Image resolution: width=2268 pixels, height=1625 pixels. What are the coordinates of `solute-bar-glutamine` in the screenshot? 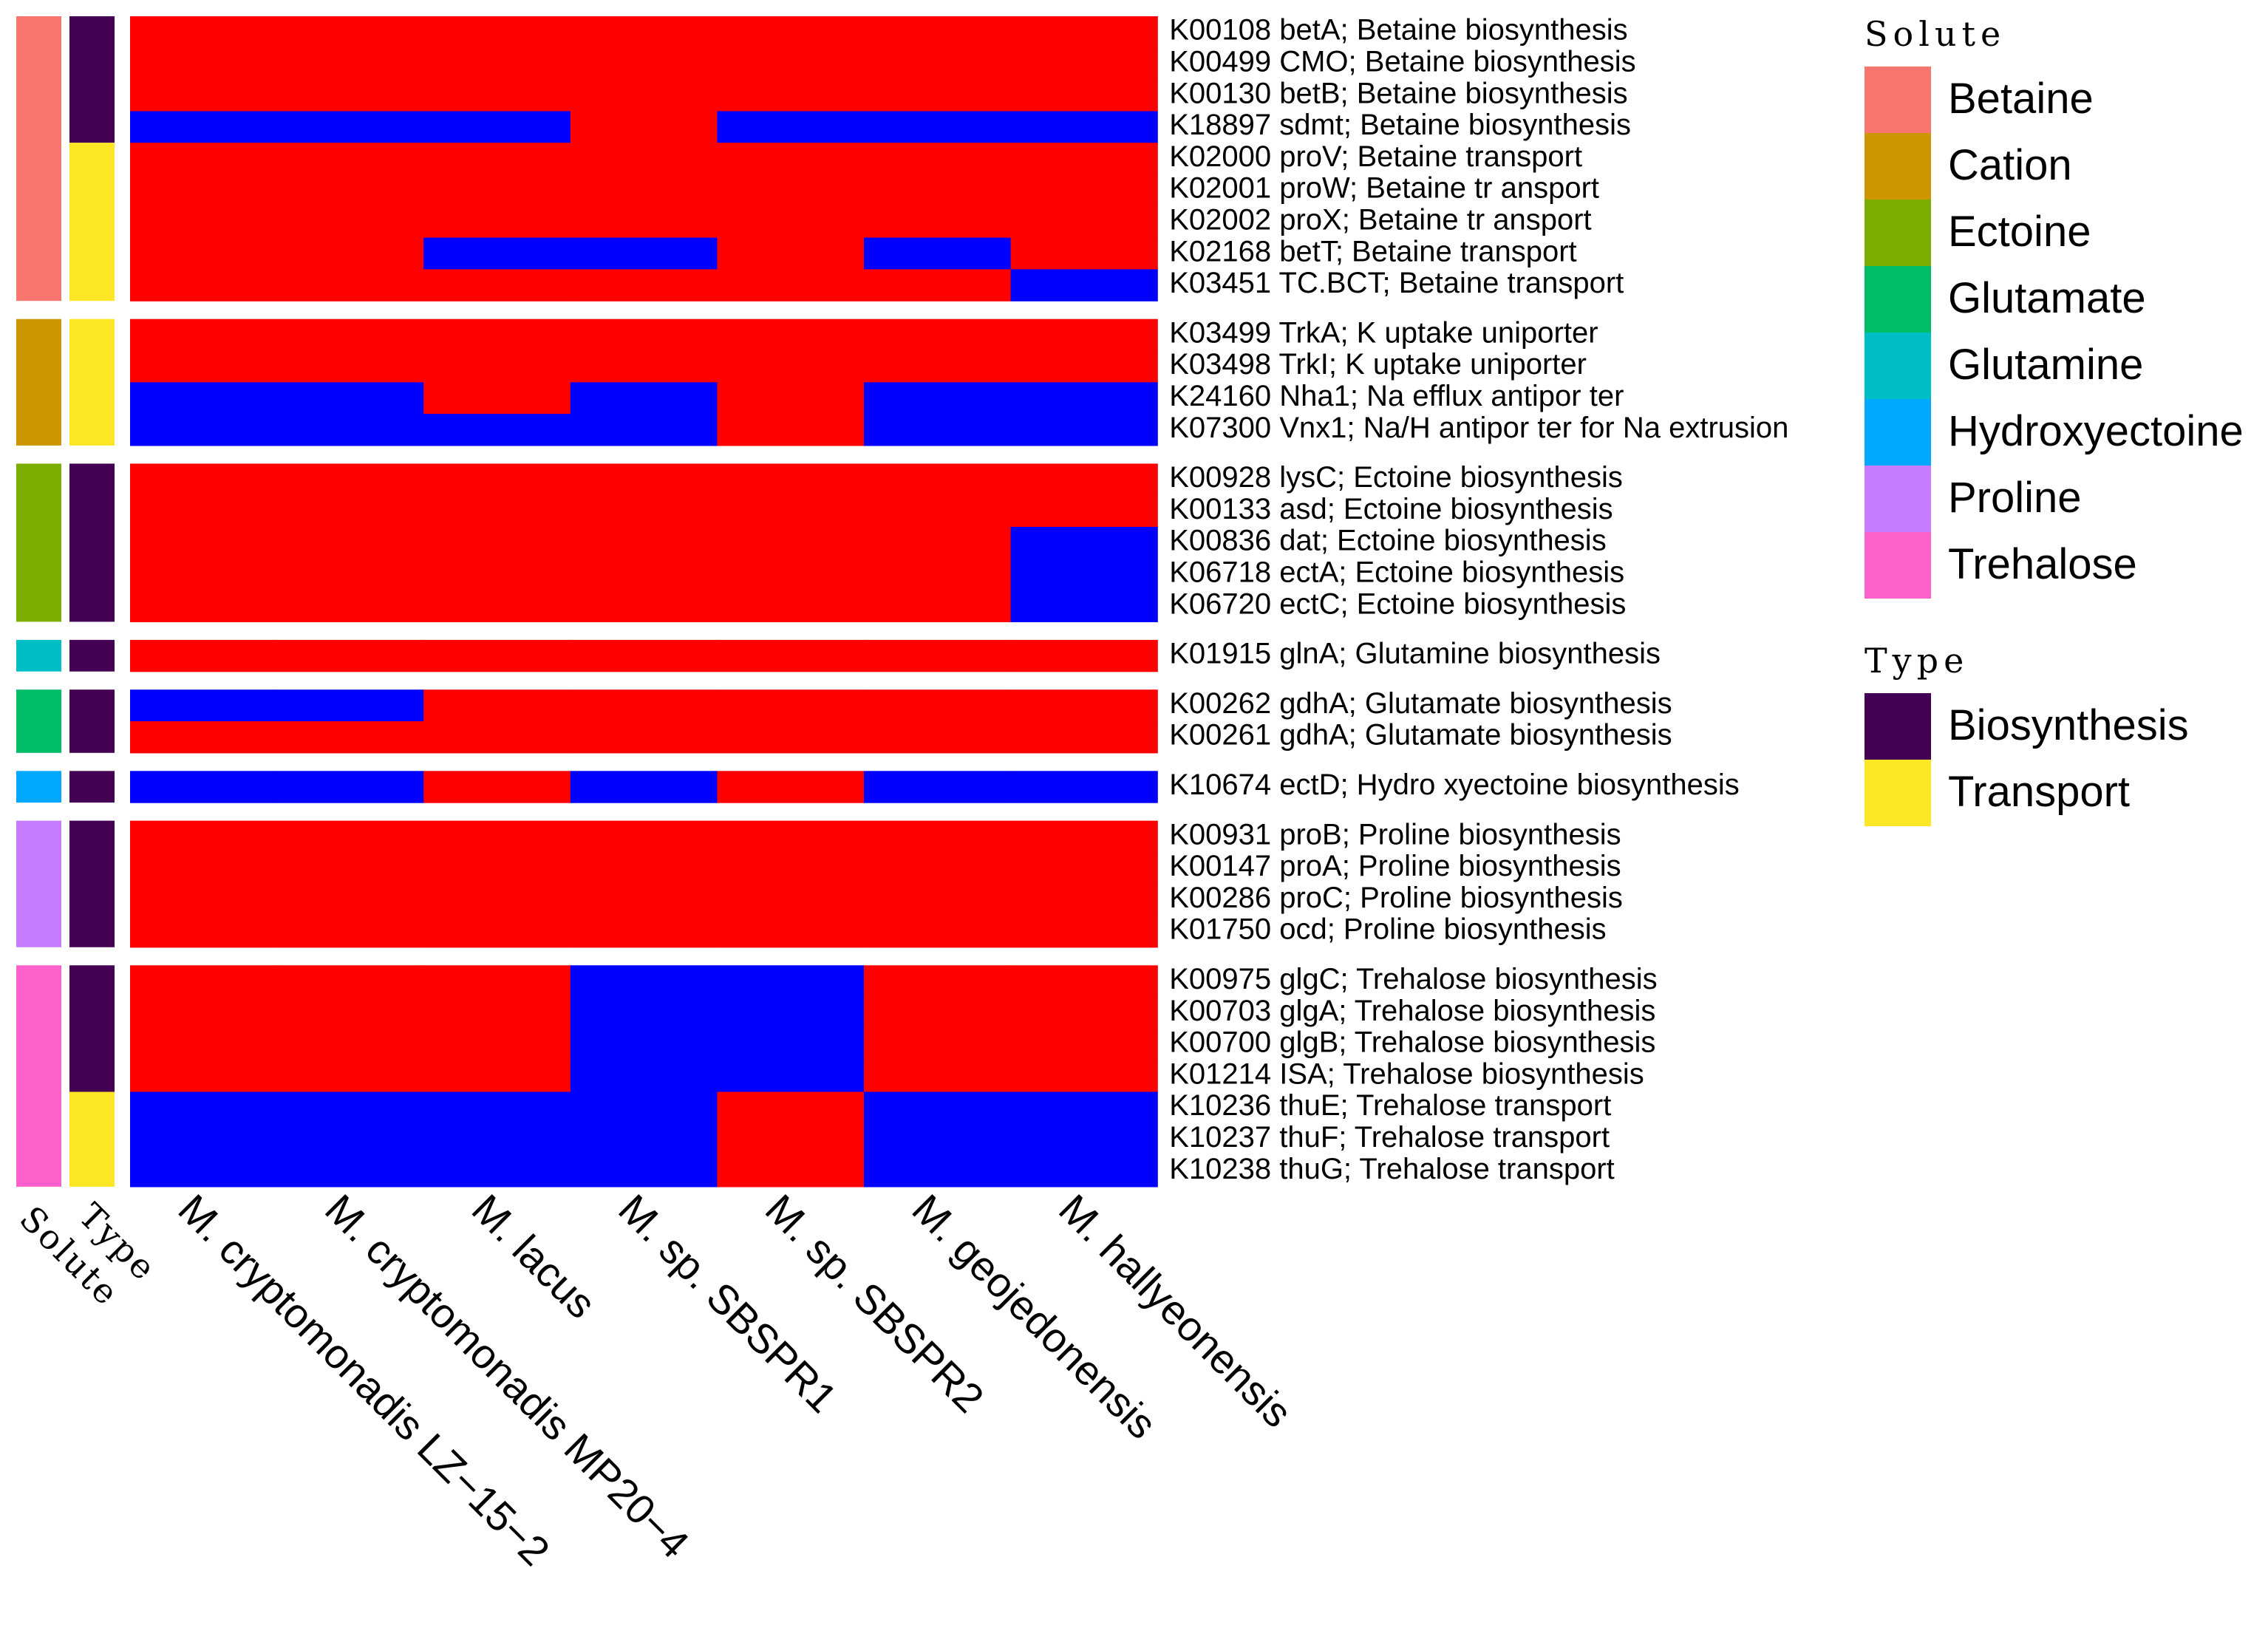 It's located at (39, 655).